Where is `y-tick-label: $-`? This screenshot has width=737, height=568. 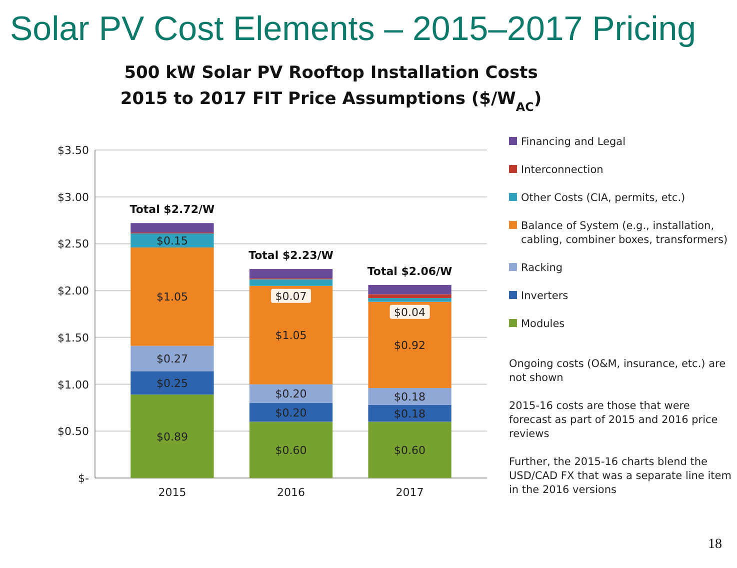
y-tick-label: $- is located at coordinates (84, 478).